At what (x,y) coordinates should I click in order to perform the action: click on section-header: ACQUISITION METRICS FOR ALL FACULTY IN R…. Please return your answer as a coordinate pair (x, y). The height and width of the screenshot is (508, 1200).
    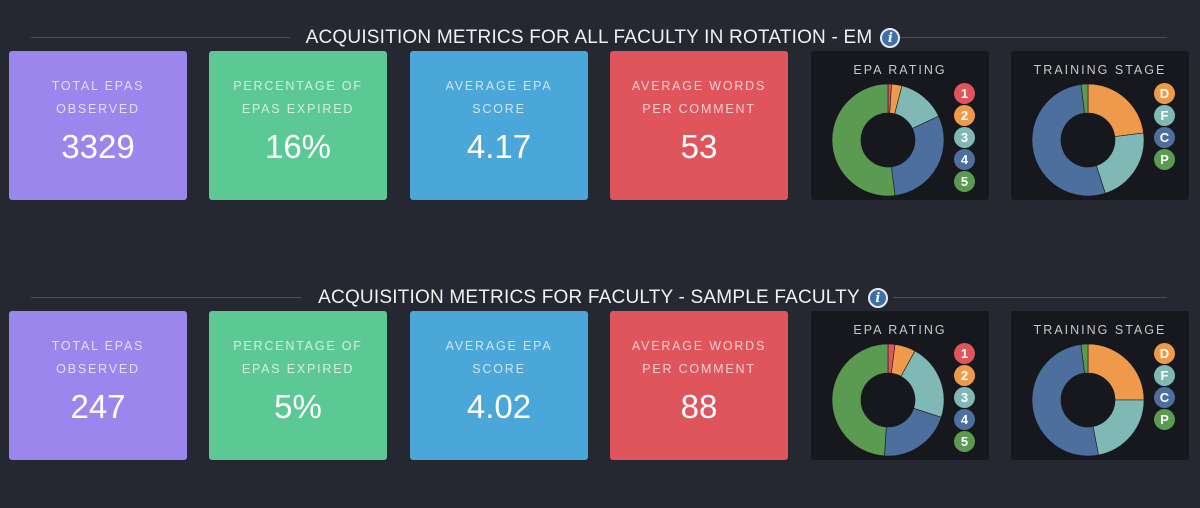
    Looking at the image, I should click on (600, 38).